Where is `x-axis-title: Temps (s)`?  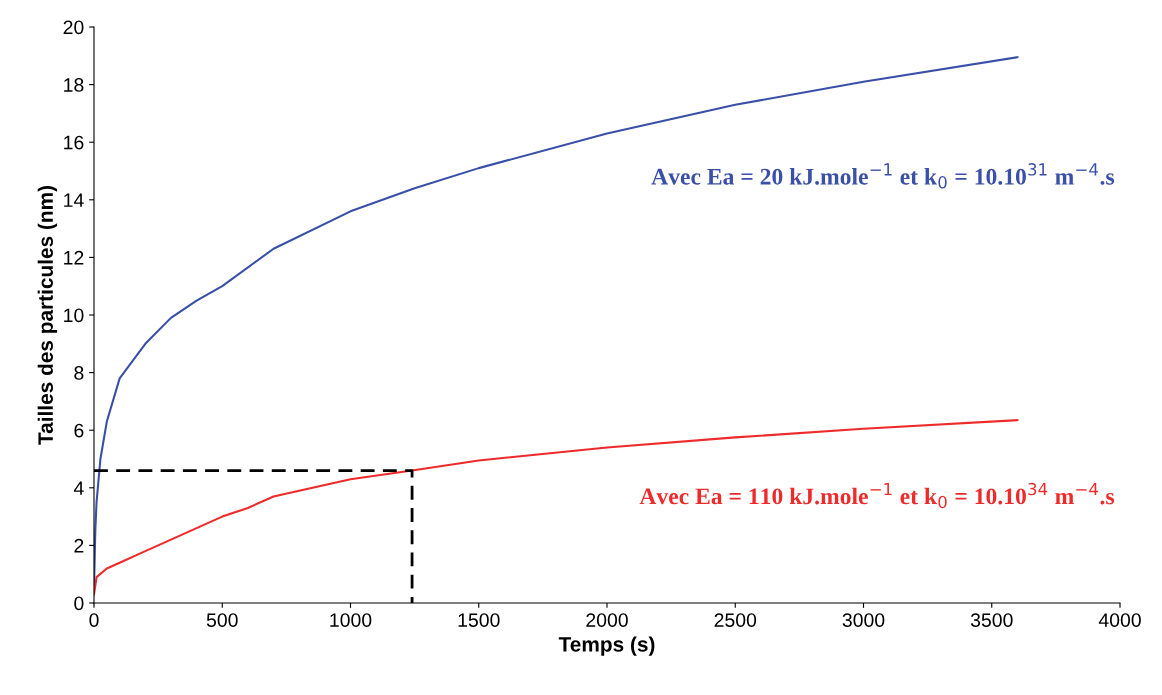
x-axis-title: Temps (s) is located at coordinates (606, 646).